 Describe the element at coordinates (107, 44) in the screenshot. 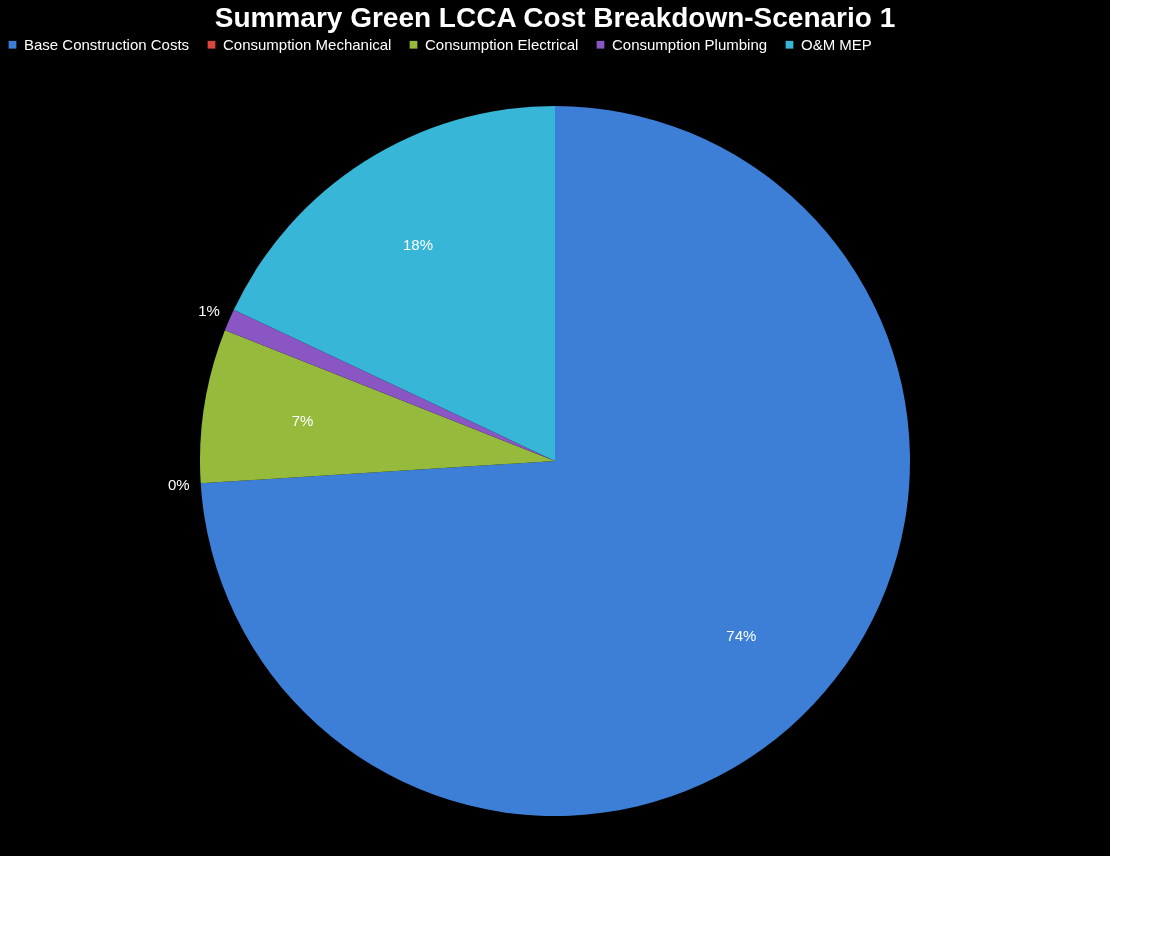

I see `legend-label: Base Construction Costs` at that location.